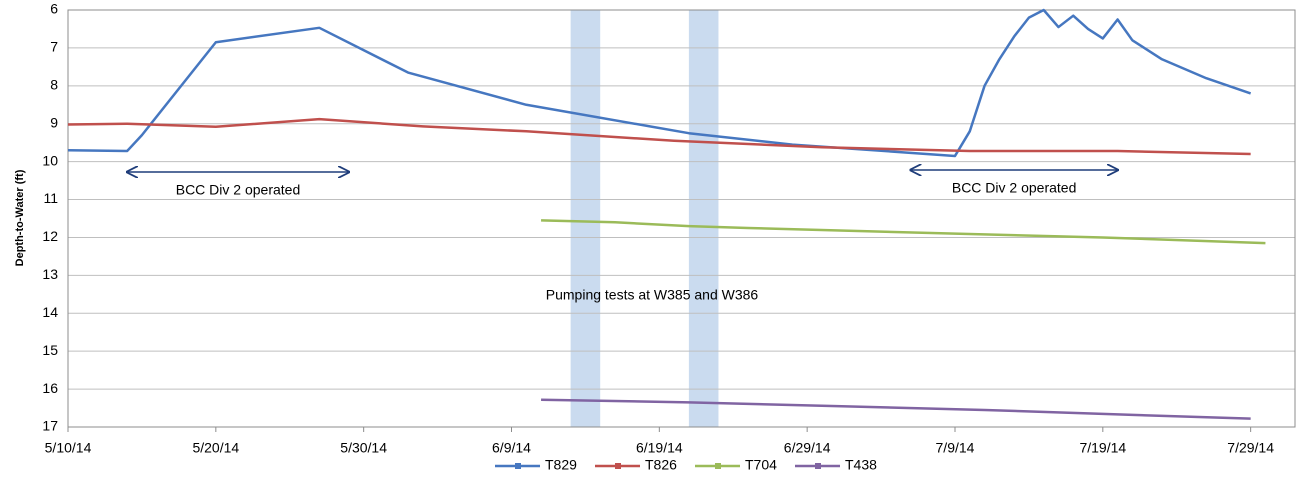 The height and width of the screenshot is (477, 1299). I want to click on y-tick-label: 8, so click(54, 85).